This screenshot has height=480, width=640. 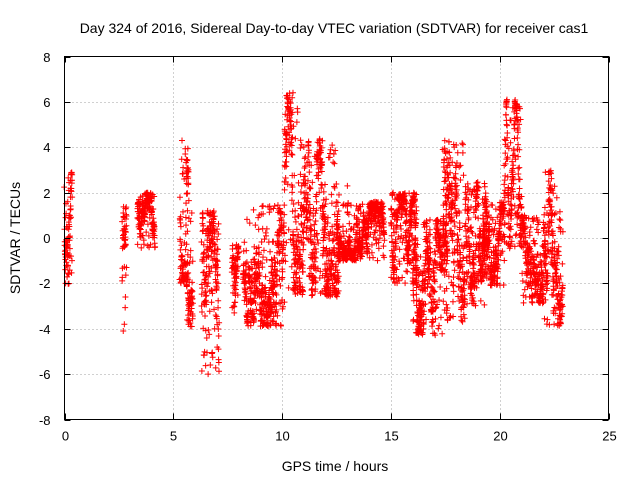 What do you see at coordinates (45, 374) in the screenshot?
I see `y-tick-label: -6` at bounding box center [45, 374].